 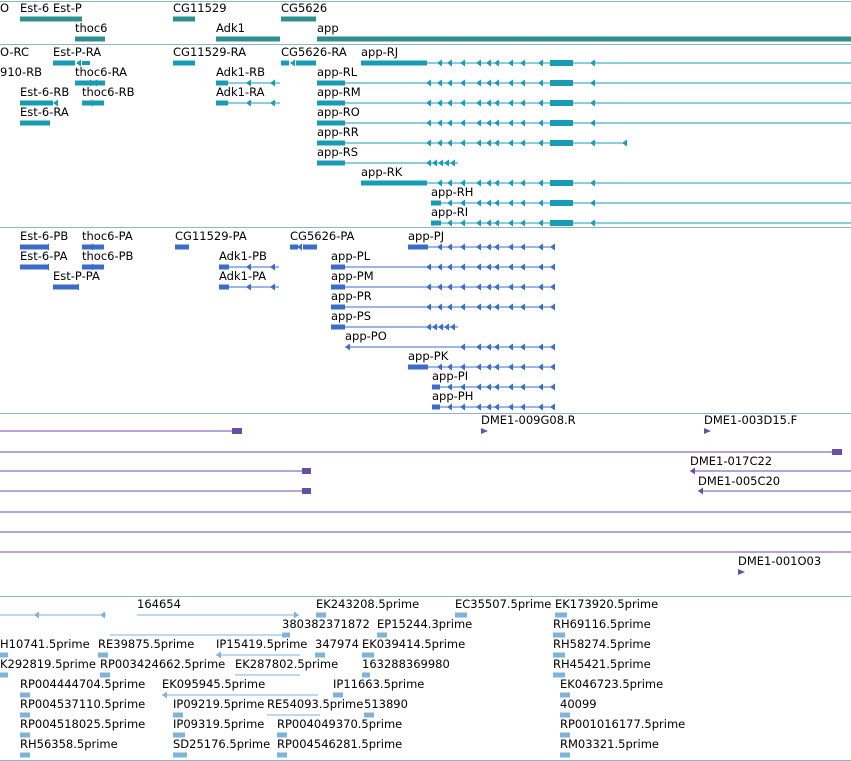 What do you see at coordinates (607, 604) in the screenshot?
I see `est-read-label: EK173920.5prime` at bounding box center [607, 604].